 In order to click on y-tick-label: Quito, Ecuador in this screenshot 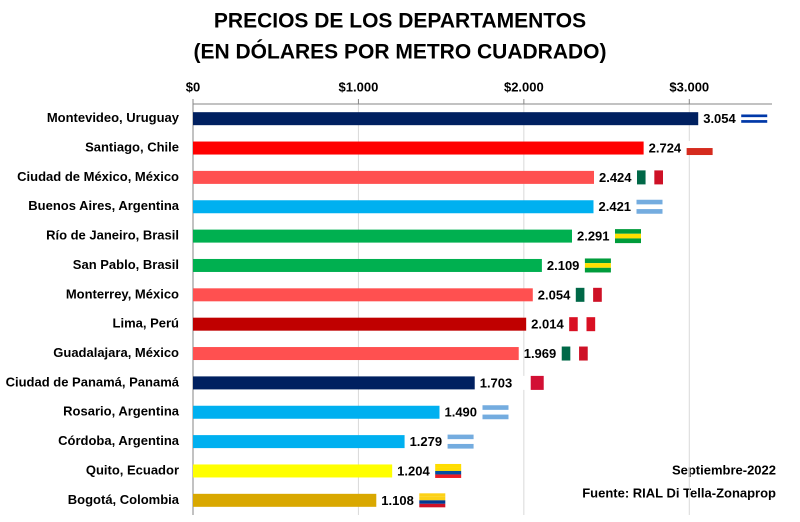, I will do `click(132, 469)`.